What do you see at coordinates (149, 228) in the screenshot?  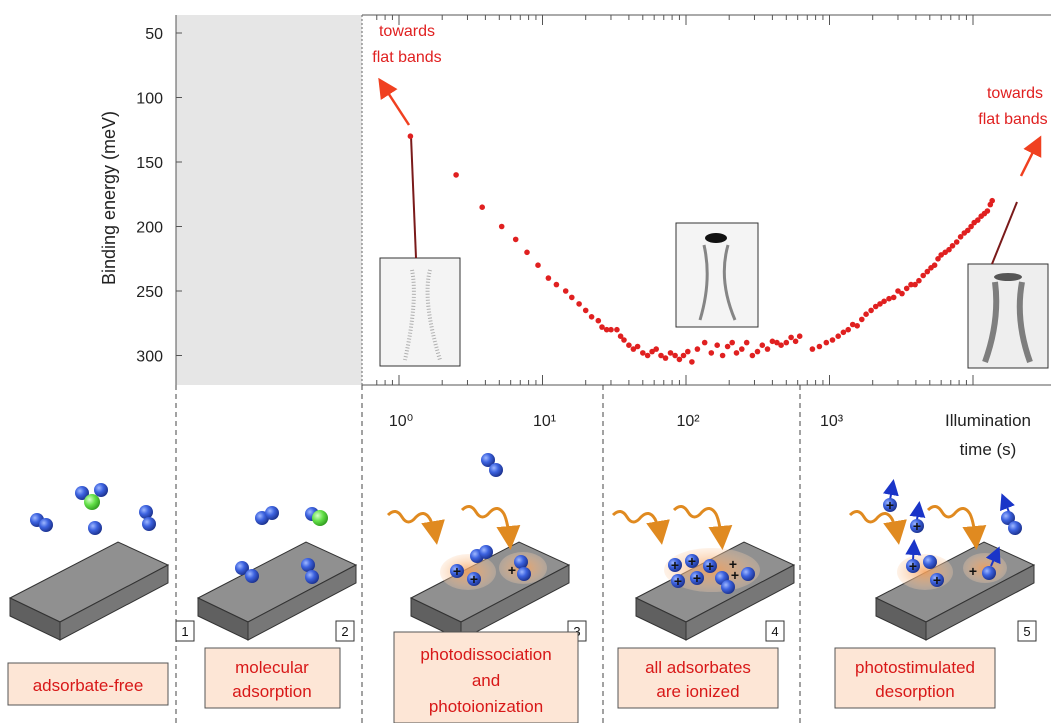 I see `y-tick-label: 200` at bounding box center [149, 228].